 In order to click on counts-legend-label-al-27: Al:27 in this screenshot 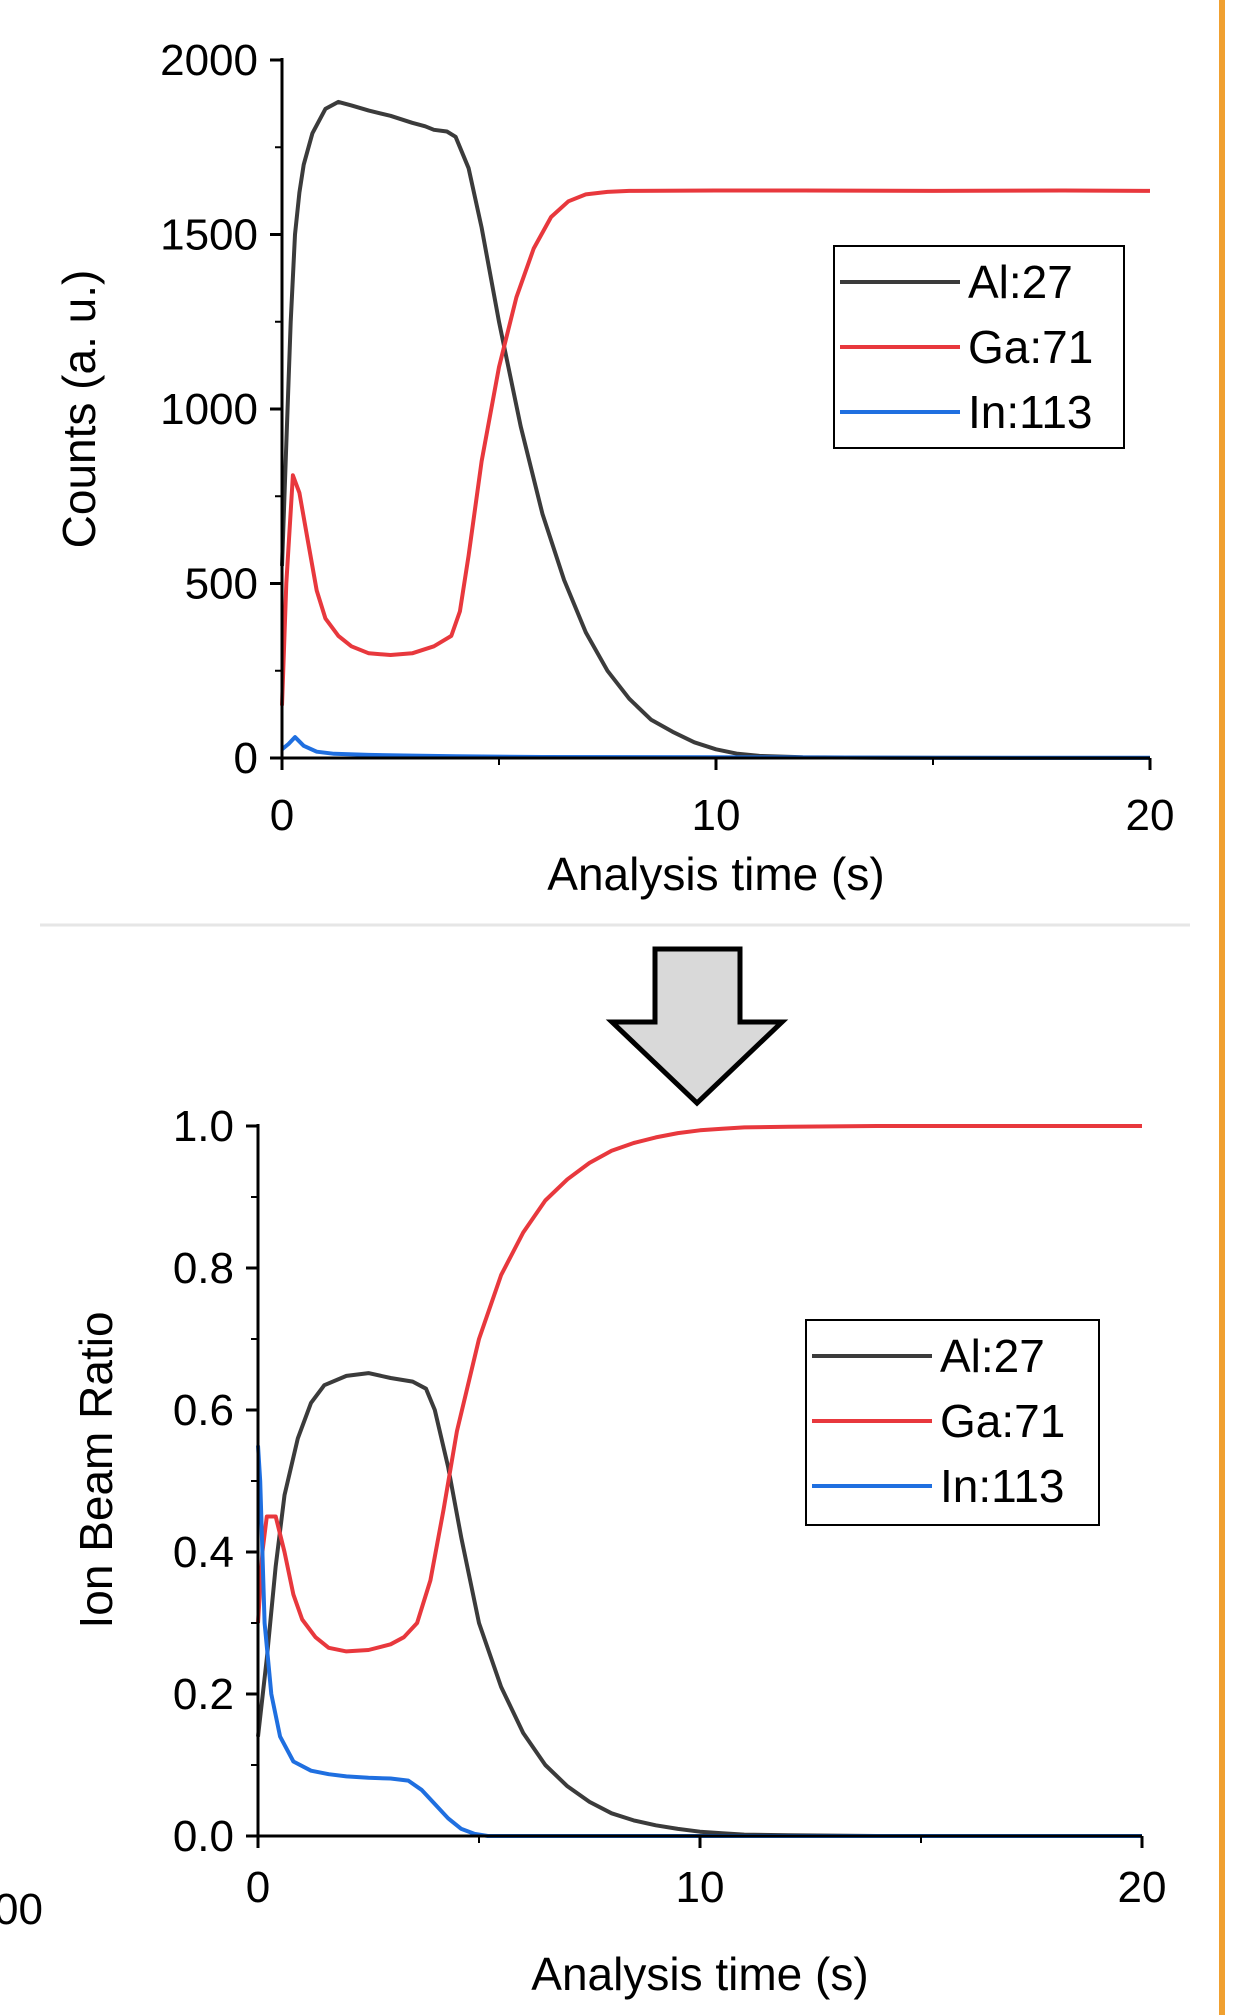, I will do `click(1020, 282)`.